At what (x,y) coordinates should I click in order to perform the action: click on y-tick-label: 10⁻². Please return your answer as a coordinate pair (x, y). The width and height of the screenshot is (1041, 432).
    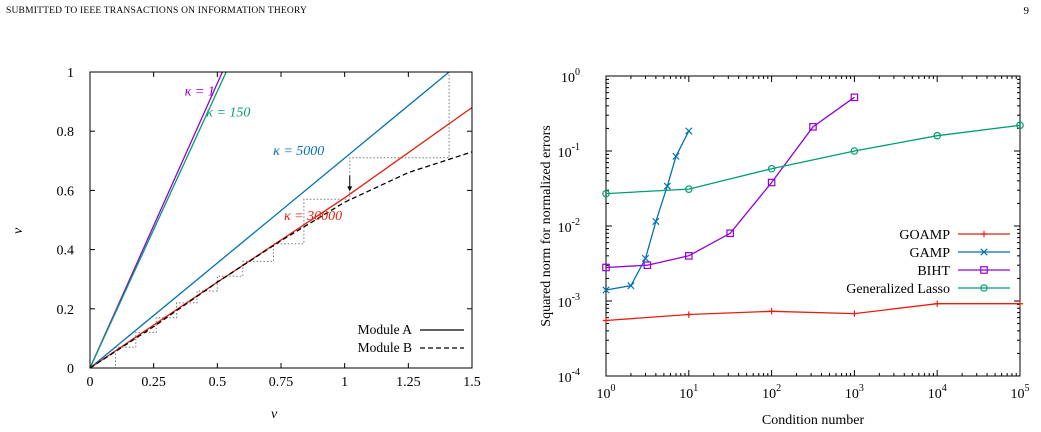
    Looking at the image, I should click on (569, 226).